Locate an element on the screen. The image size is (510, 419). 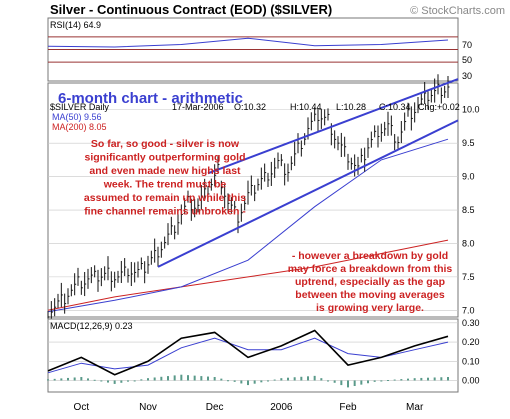
change-label: Chg:+0.02 is located at coordinates (439, 107).